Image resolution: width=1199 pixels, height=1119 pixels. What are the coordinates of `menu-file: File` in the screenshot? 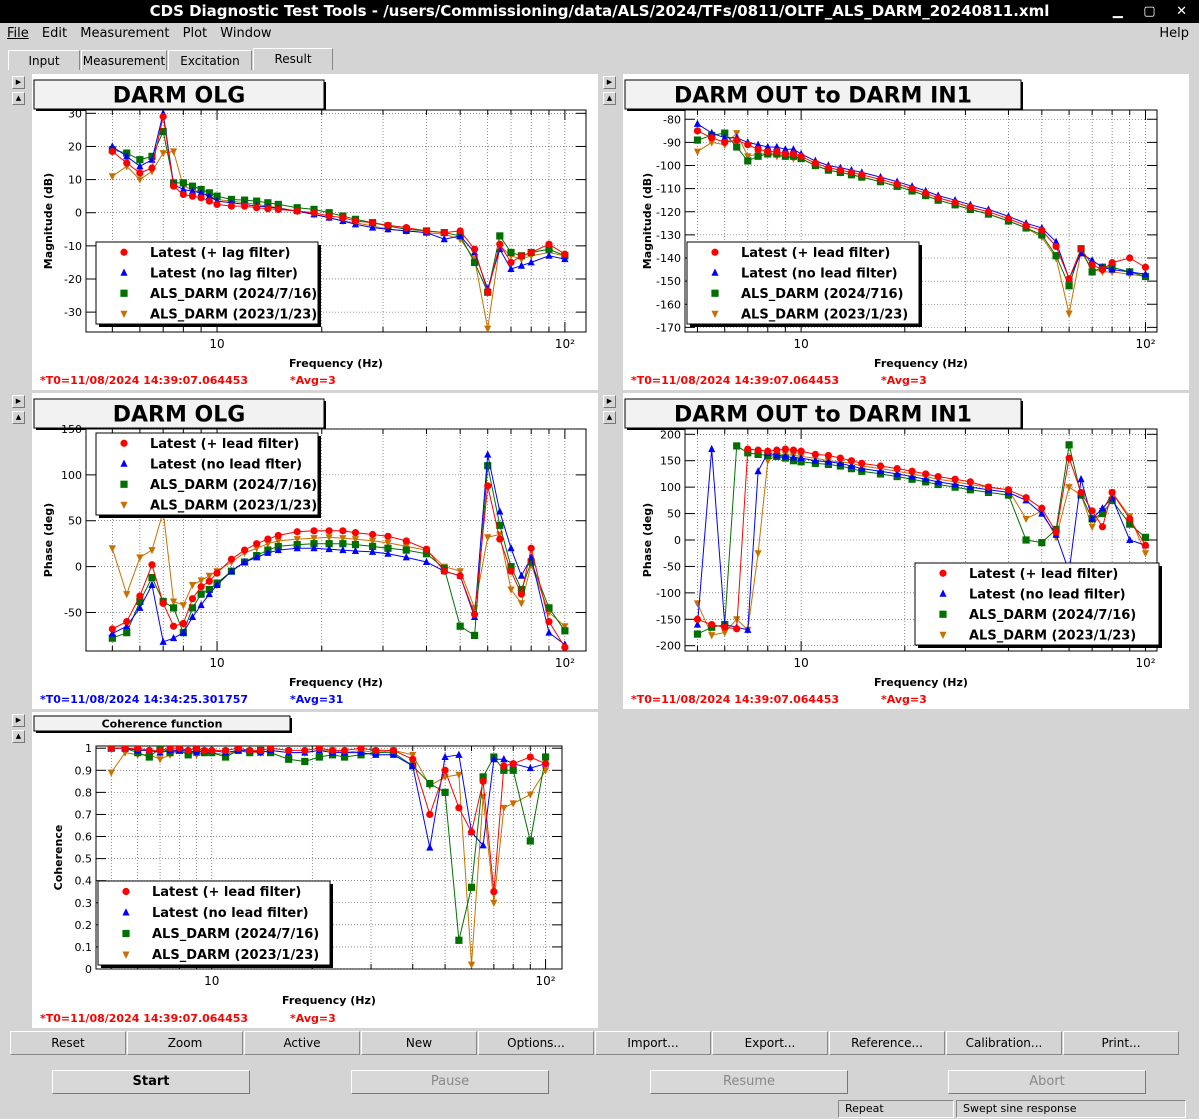 It's located at (18, 33).